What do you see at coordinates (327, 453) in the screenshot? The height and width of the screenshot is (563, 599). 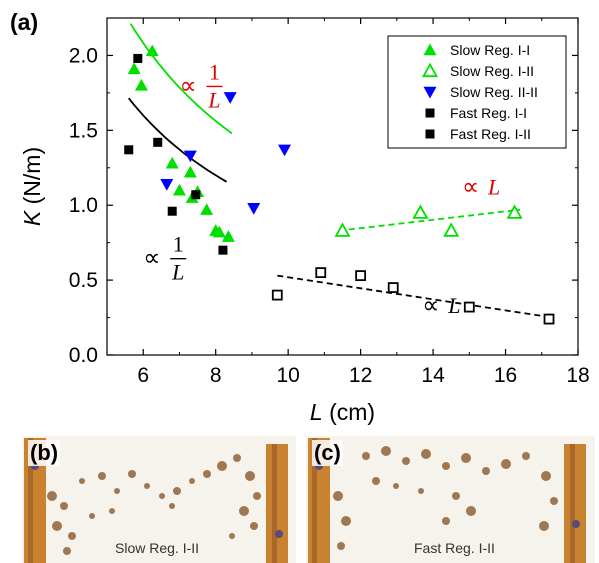 I see `panel-c-label: (c)` at bounding box center [327, 453].